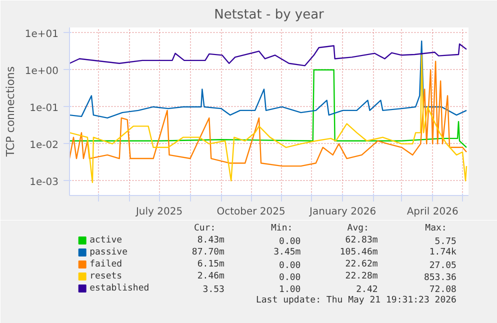 This screenshot has width=497, height=323. I want to click on text: Max:, so click(436, 229).